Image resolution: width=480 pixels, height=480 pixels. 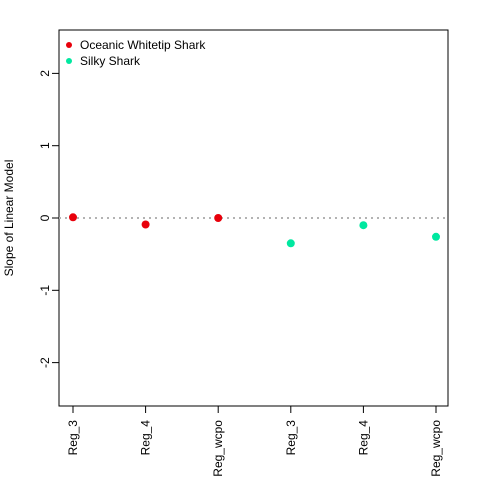 What do you see at coordinates (45, 73) in the screenshot?
I see `y-tick-label: 2` at bounding box center [45, 73].